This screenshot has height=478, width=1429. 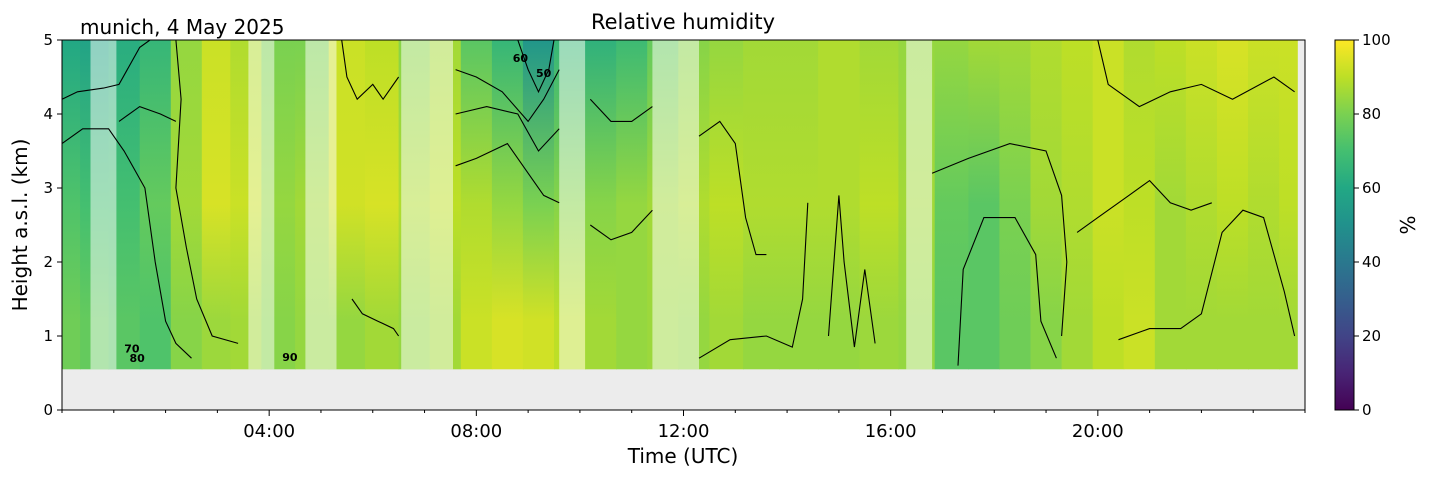 What do you see at coordinates (1371, 188) in the screenshot?
I see `colorbar-tick-label: 60` at bounding box center [1371, 188].